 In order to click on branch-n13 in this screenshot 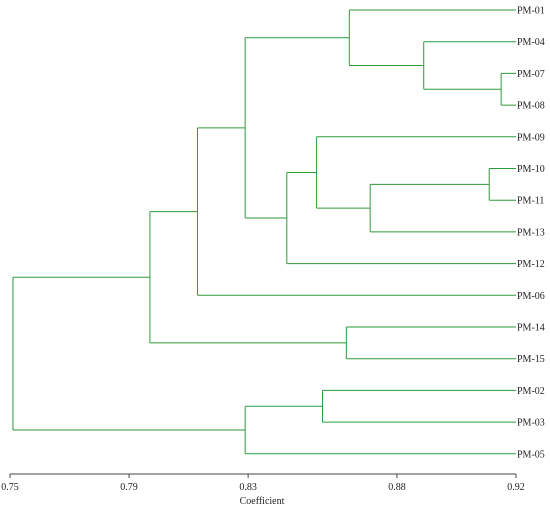, I will do `click(248, 277)`.